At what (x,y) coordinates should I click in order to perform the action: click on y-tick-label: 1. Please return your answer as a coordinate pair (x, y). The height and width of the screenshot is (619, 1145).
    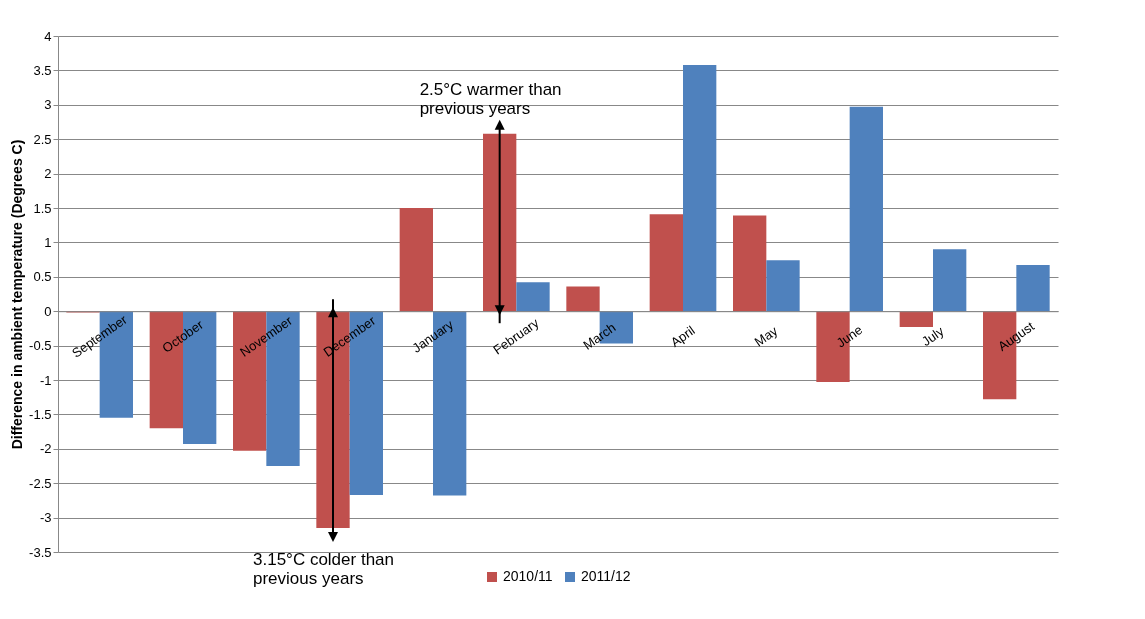
    Looking at the image, I should click on (48, 242).